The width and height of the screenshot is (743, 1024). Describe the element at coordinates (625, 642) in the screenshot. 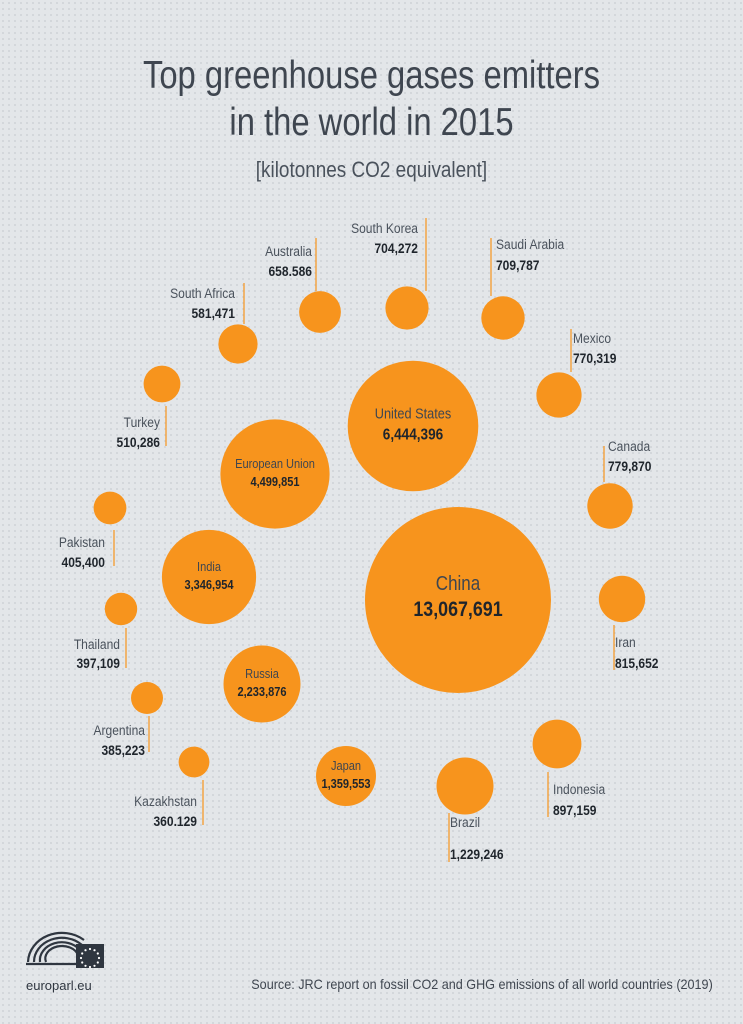

I see `bubble-label-iran: Iran` at that location.